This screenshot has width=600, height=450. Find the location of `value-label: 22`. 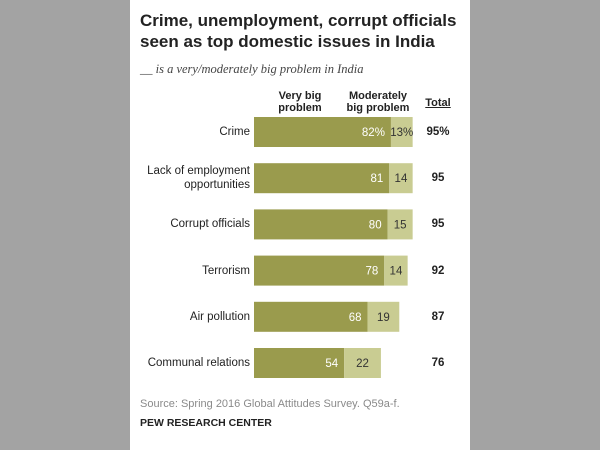

value-label: 22 is located at coordinates (362, 364).